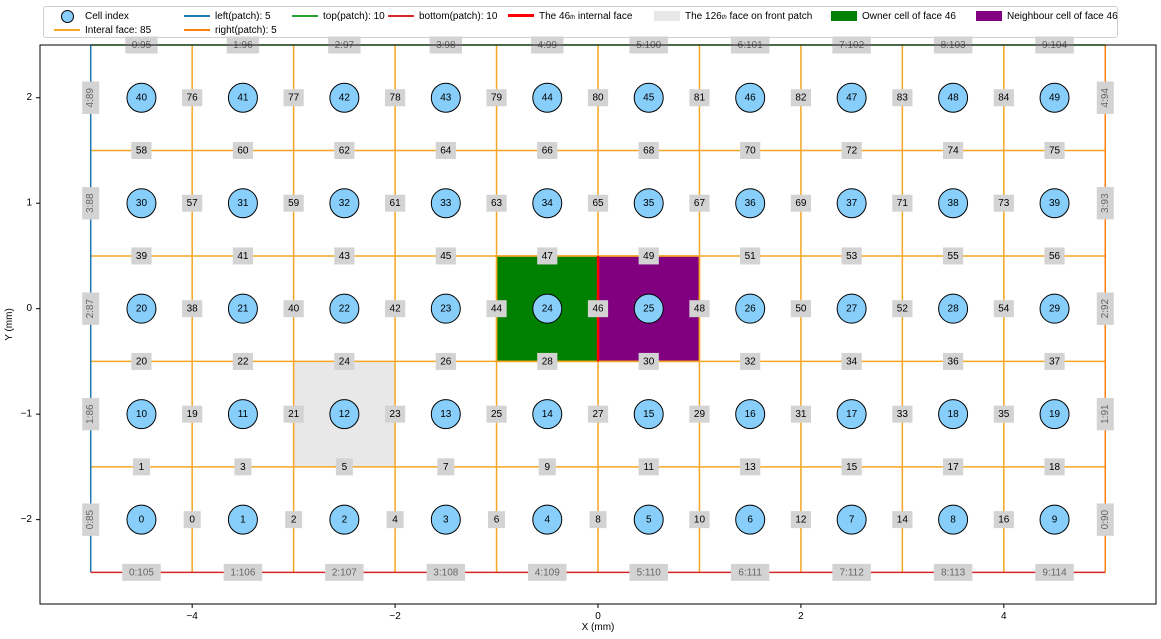 Image resolution: width=1161 pixels, height=639 pixels. What do you see at coordinates (547, 203) in the screenshot?
I see `cell-marker: 34` at bounding box center [547, 203].